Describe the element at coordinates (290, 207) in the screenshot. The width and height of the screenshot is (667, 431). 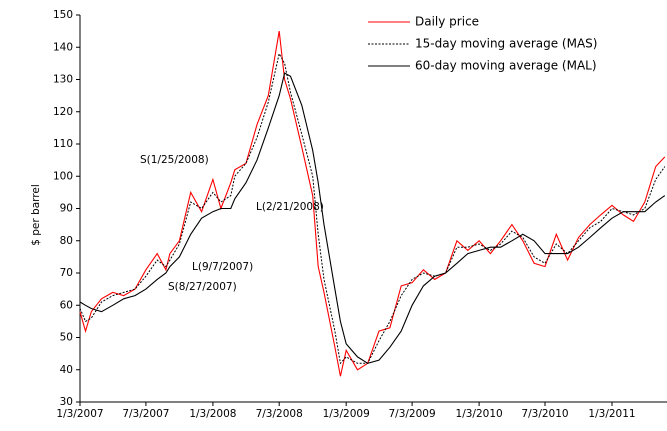
I see `annotation: L(2/21/2008)` at that location.